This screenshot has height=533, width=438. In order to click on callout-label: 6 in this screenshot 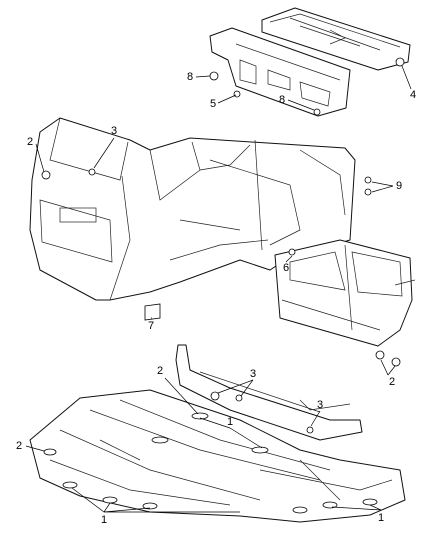, I will do `click(286, 268)`.